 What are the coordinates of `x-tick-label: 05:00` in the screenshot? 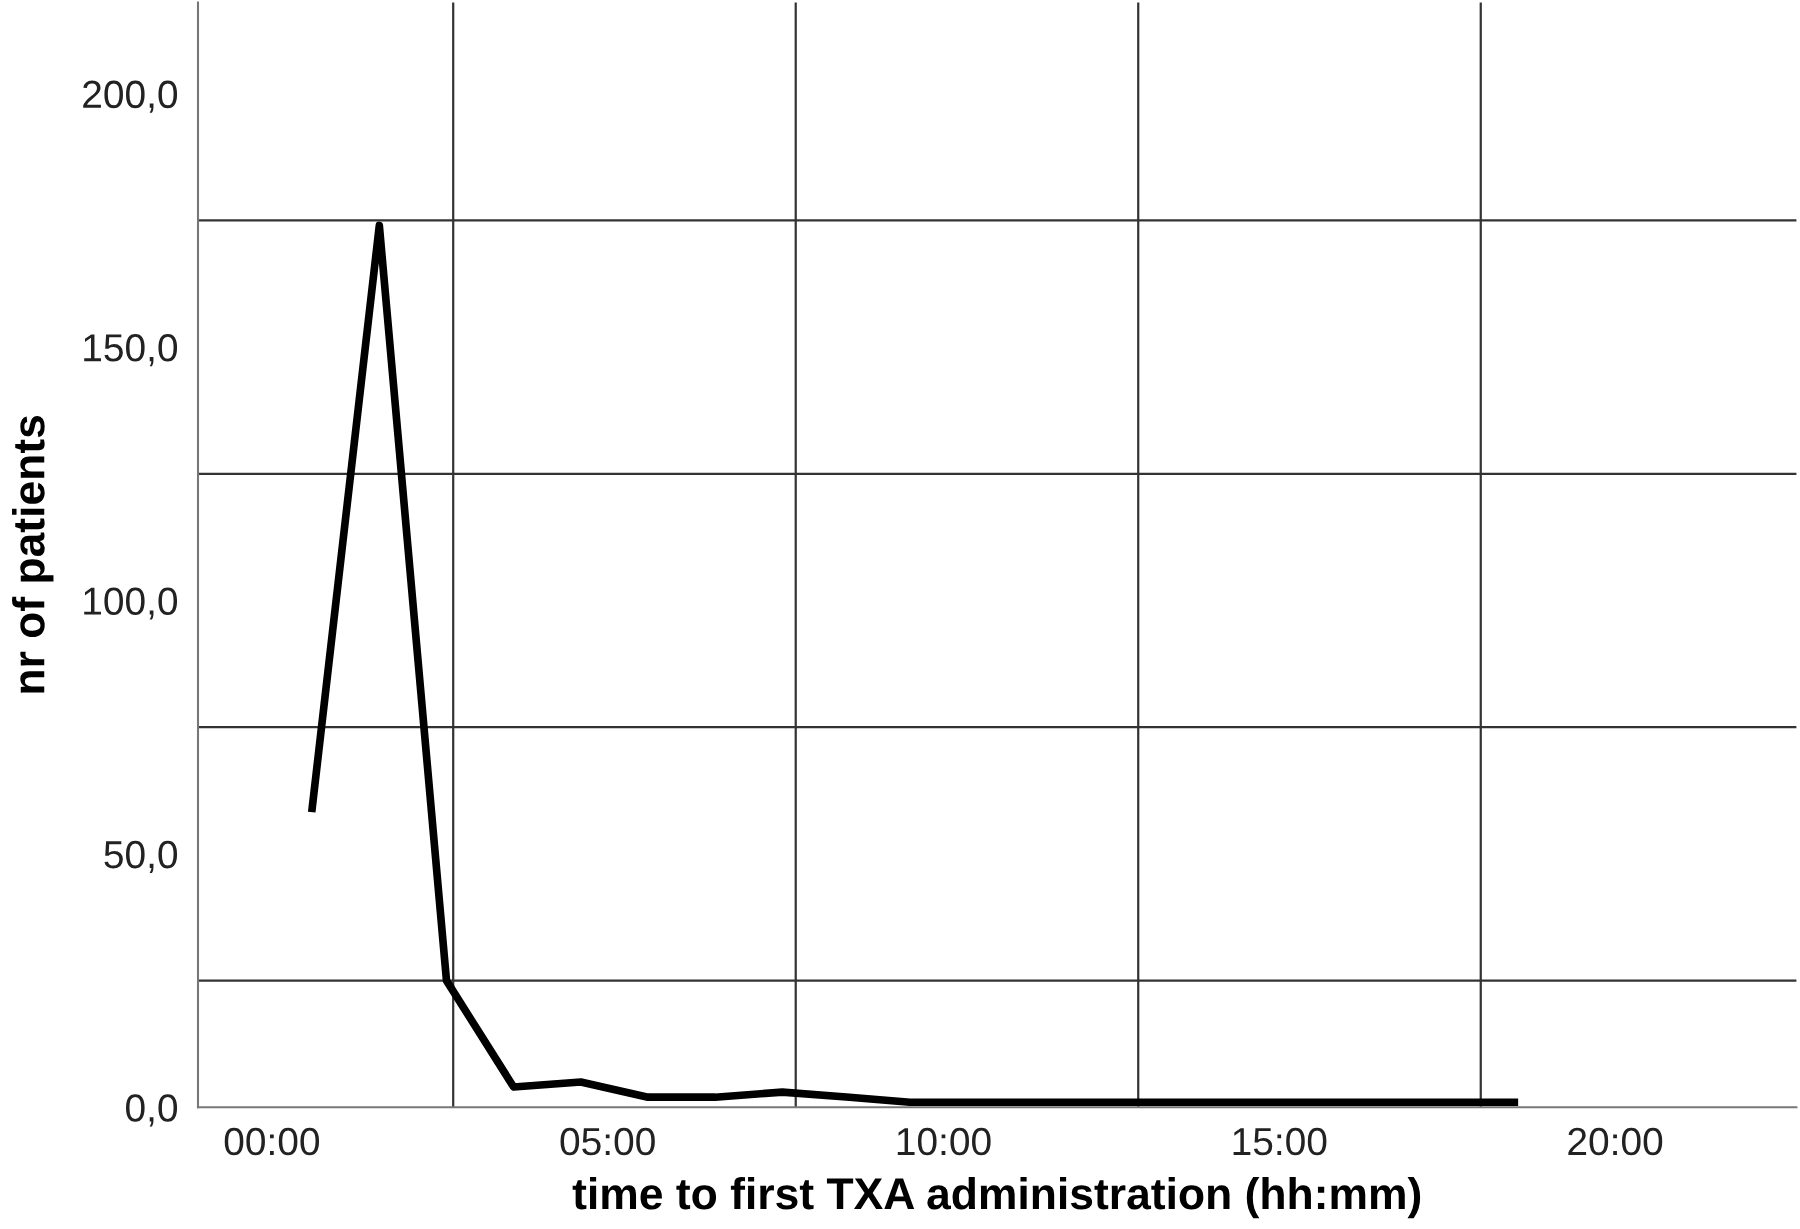 It's located at (607, 1141).